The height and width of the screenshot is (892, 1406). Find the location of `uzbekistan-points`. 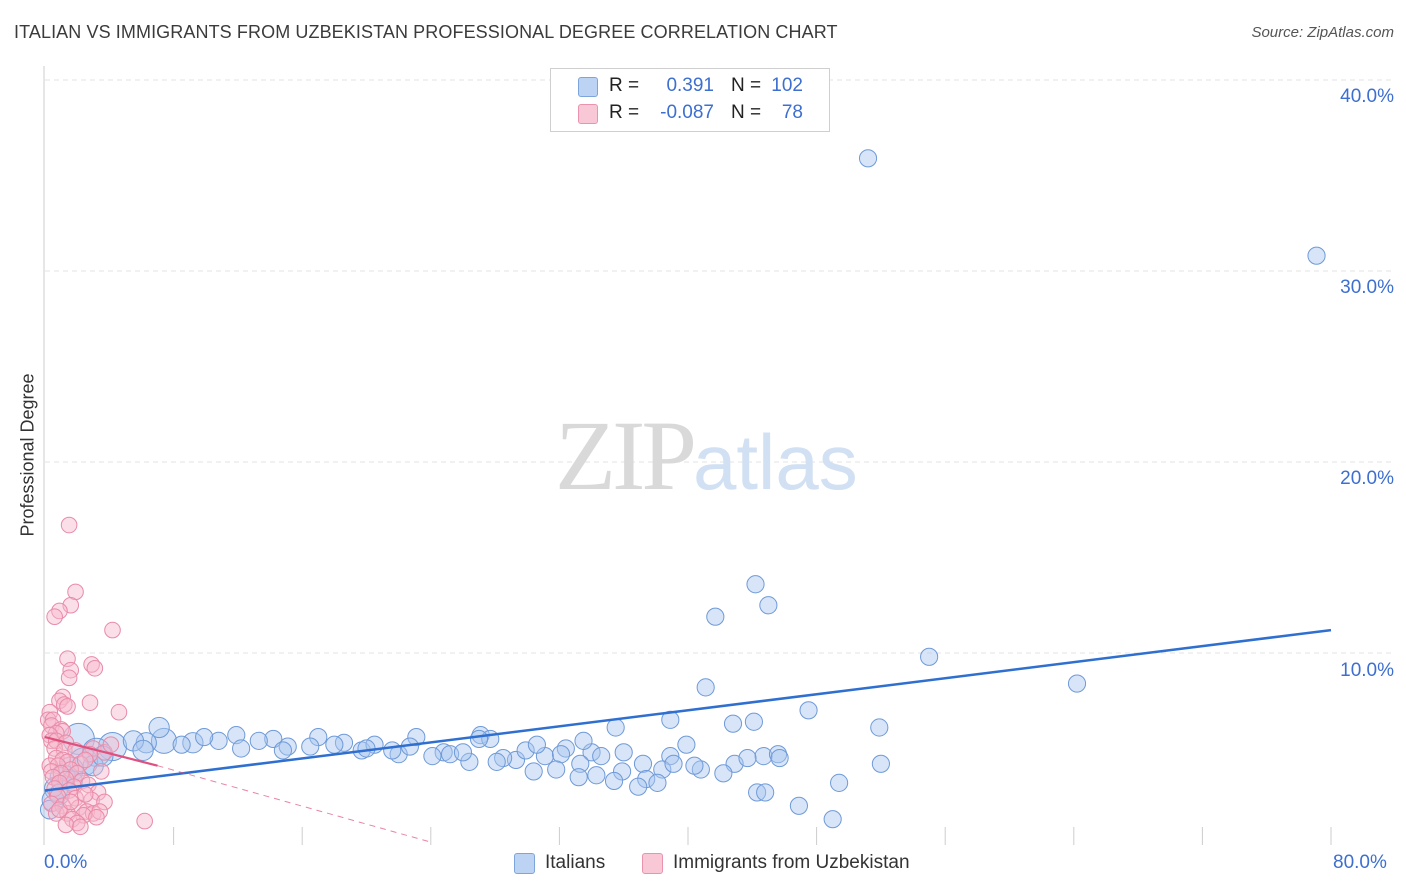

uzbekistan-points is located at coordinates (96, 676).